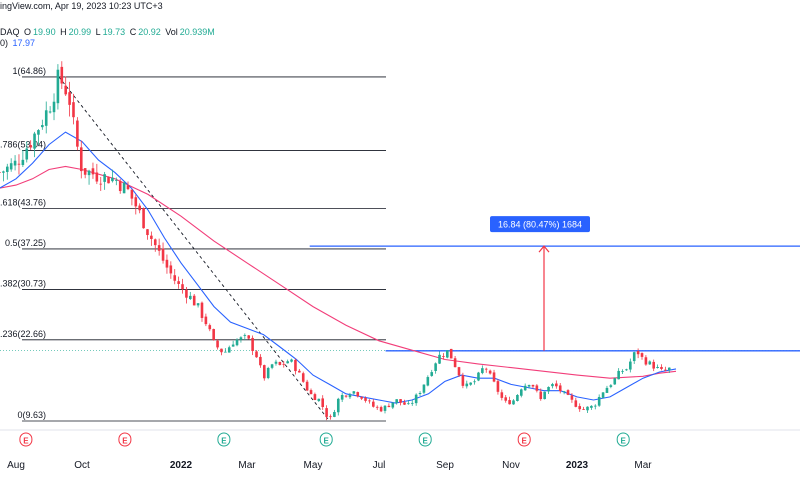  Describe the element at coordinates (577, 465) in the screenshot. I see `x-axis-tick-label: 2023` at that location.